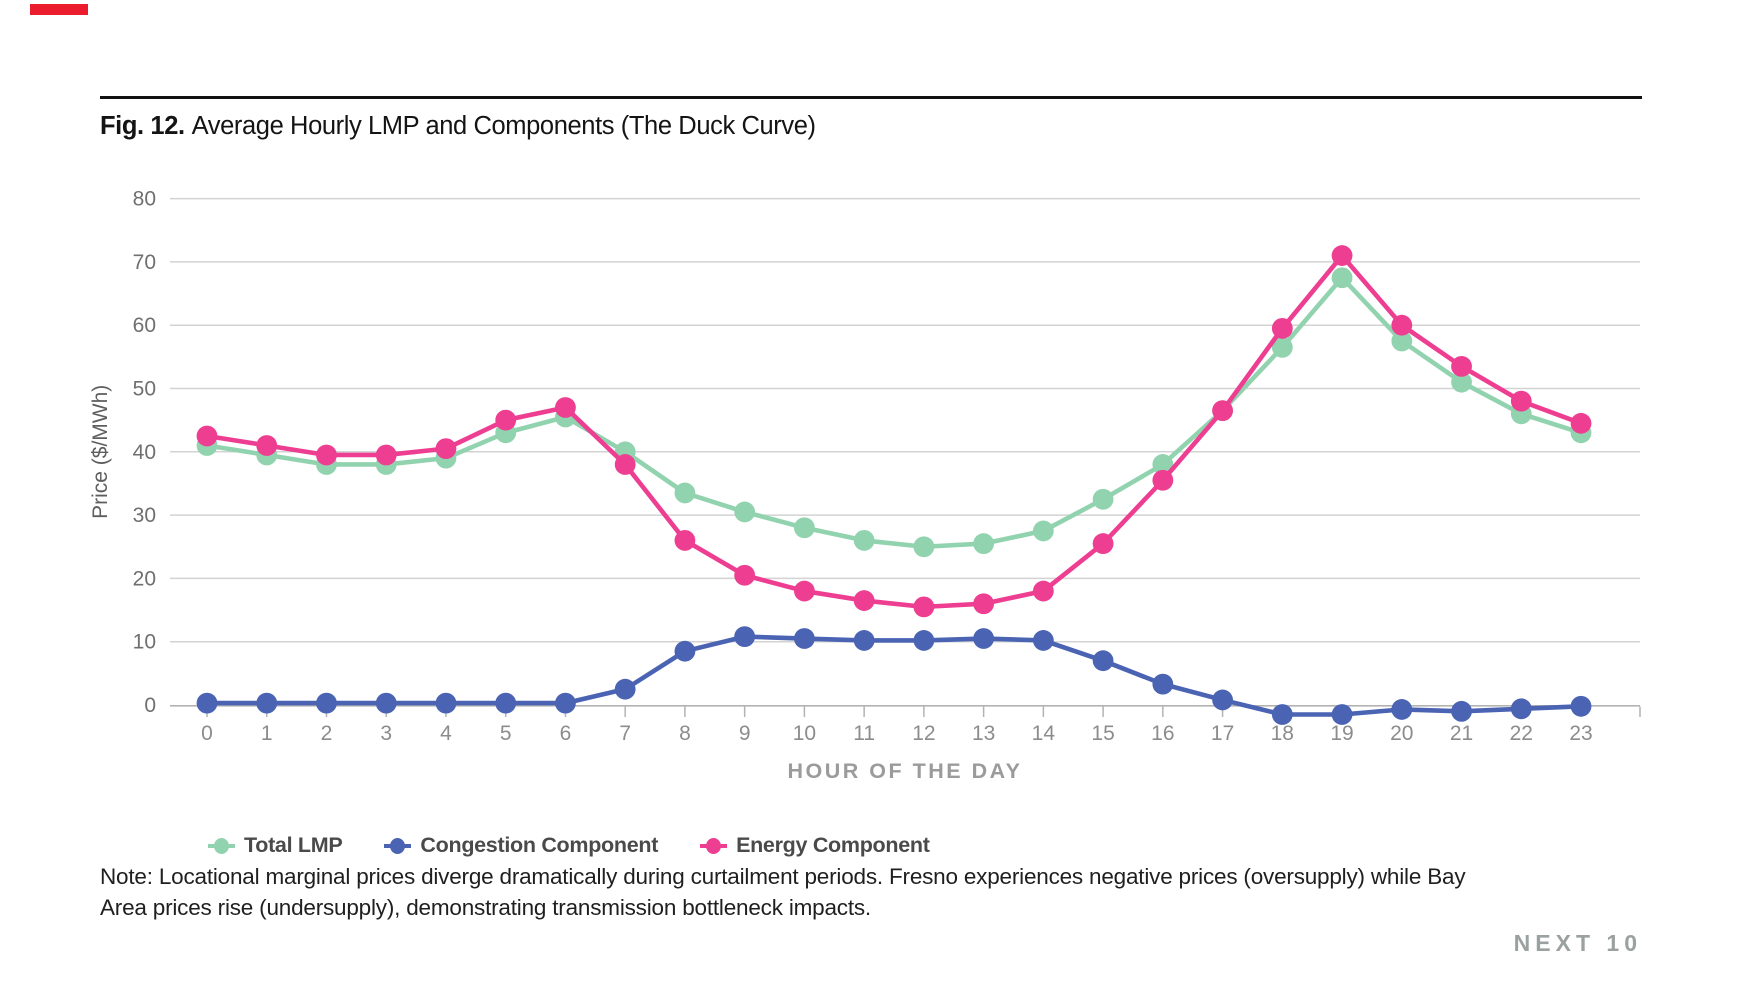  What do you see at coordinates (1401, 733) in the screenshot?
I see `x-tick-label: 20` at bounding box center [1401, 733].